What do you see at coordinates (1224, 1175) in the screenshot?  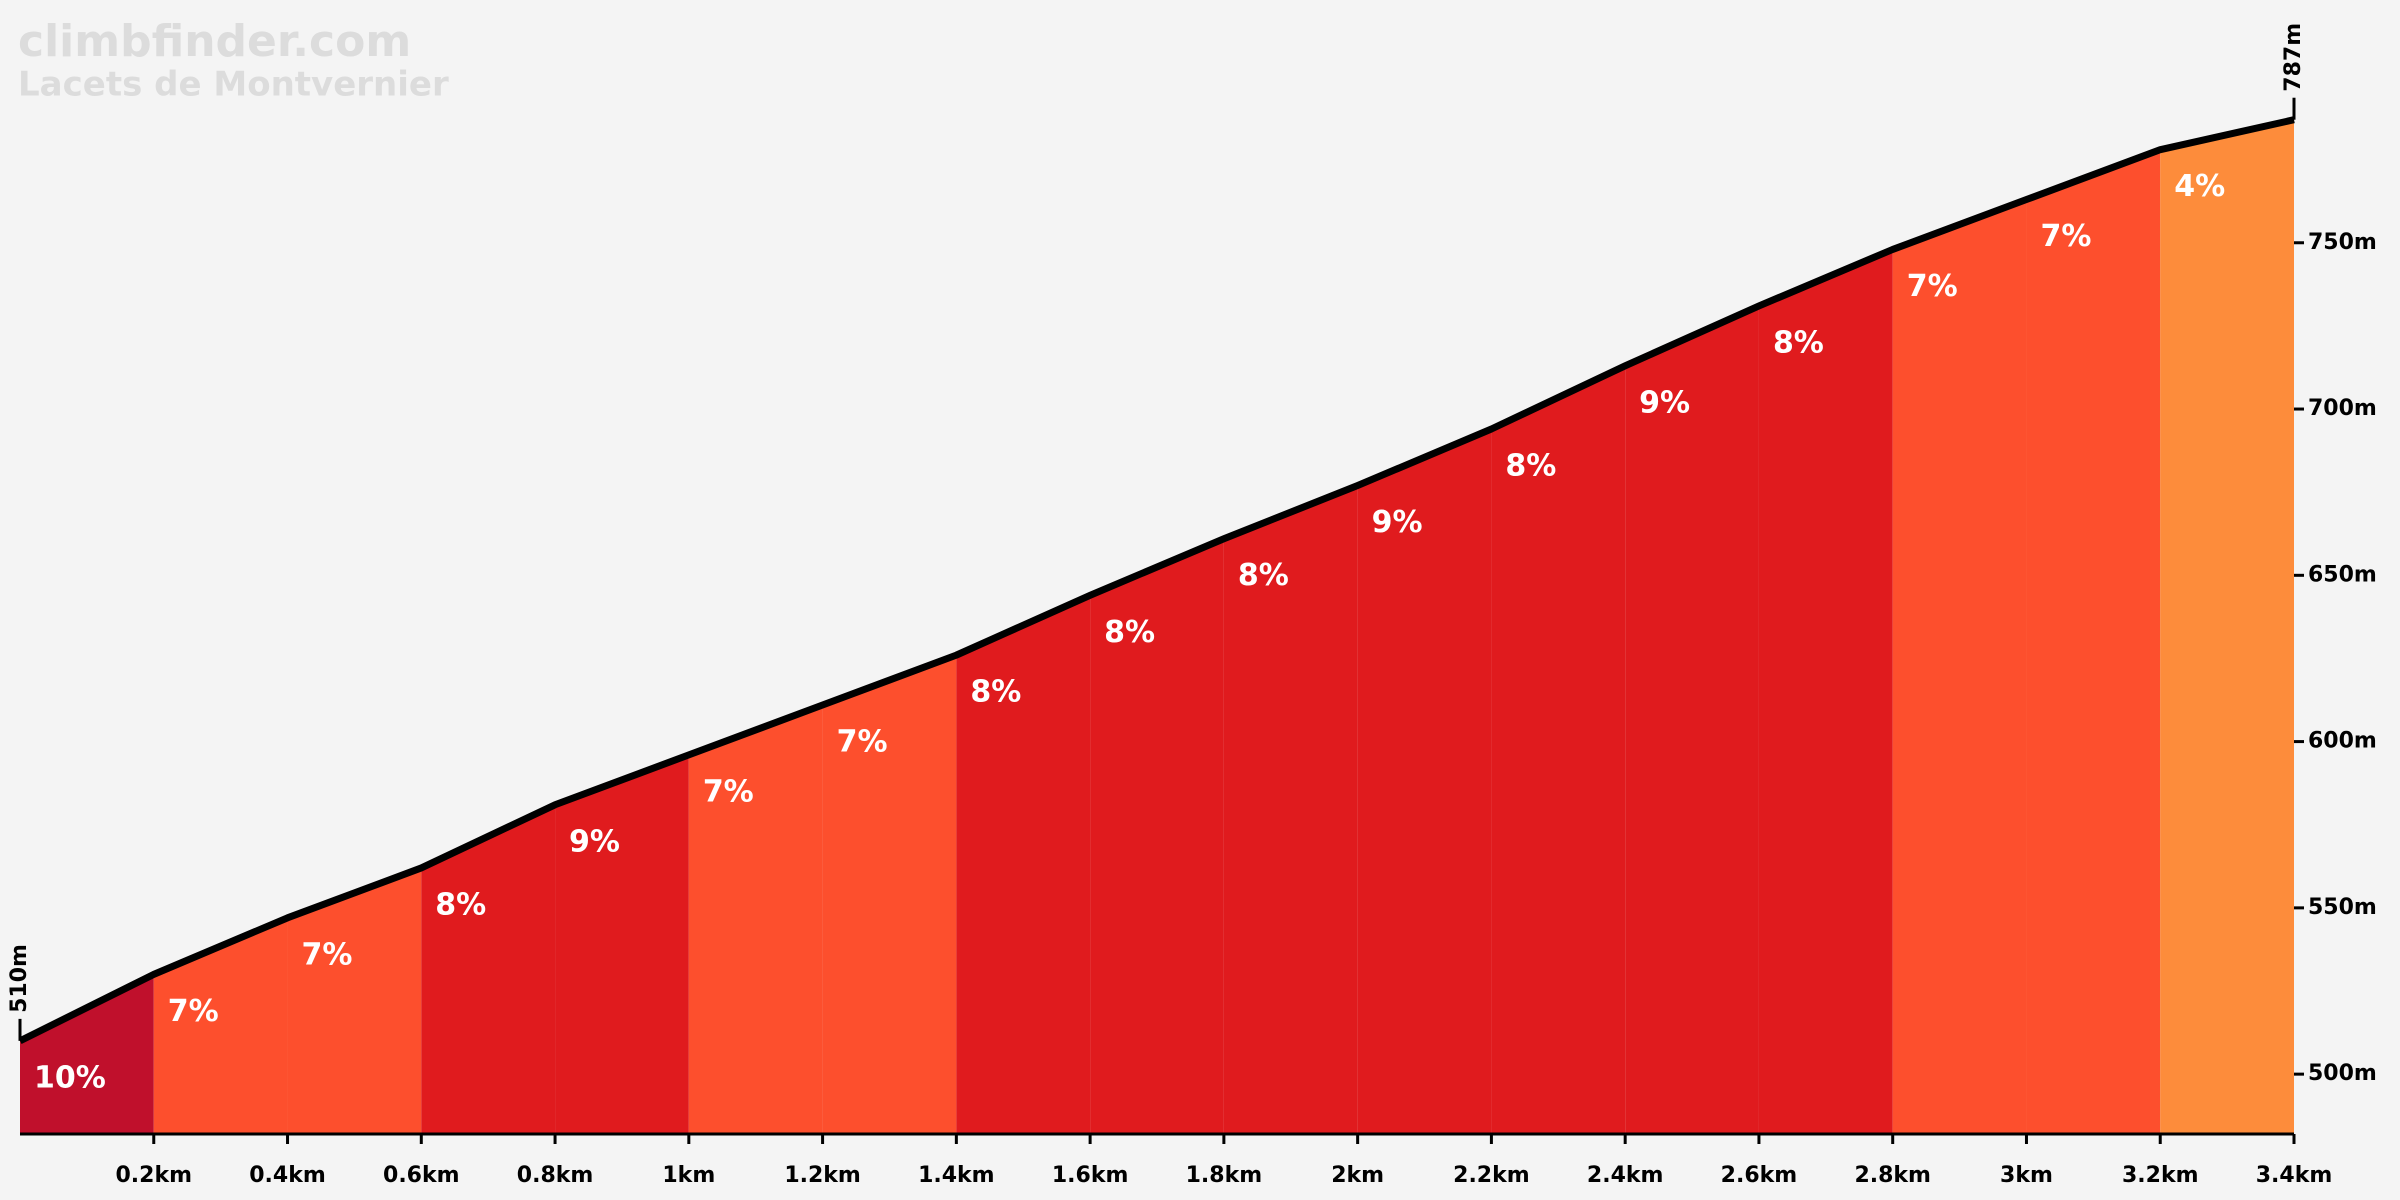 I see `x-tick-label: 1.8km` at bounding box center [1224, 1175].